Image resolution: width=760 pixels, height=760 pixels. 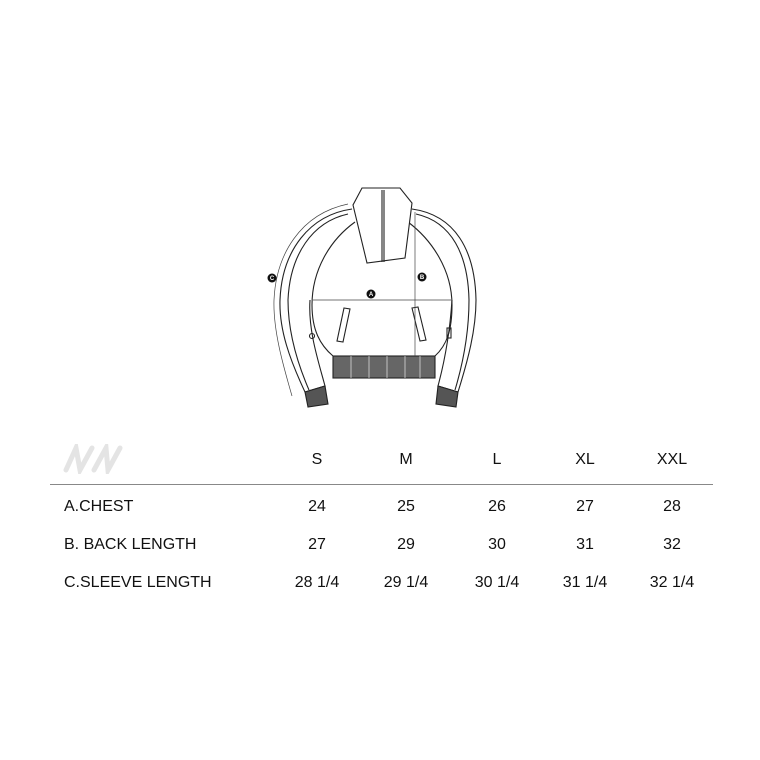 I want to click on brand-logo, so click(x=93, y=459).